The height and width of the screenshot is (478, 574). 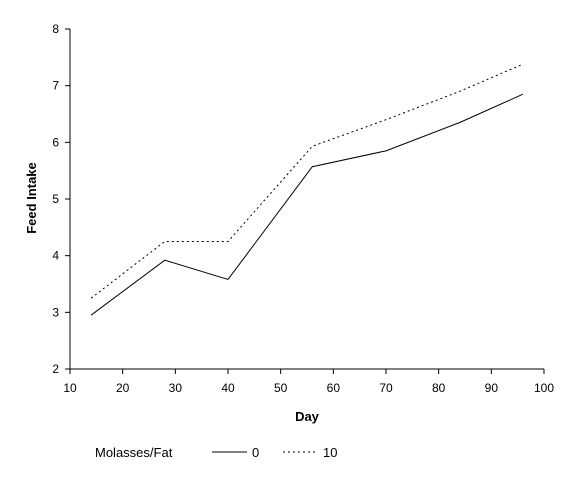 I want to click on y-axis-label: Feed Intake, so click(x=31, y=198).